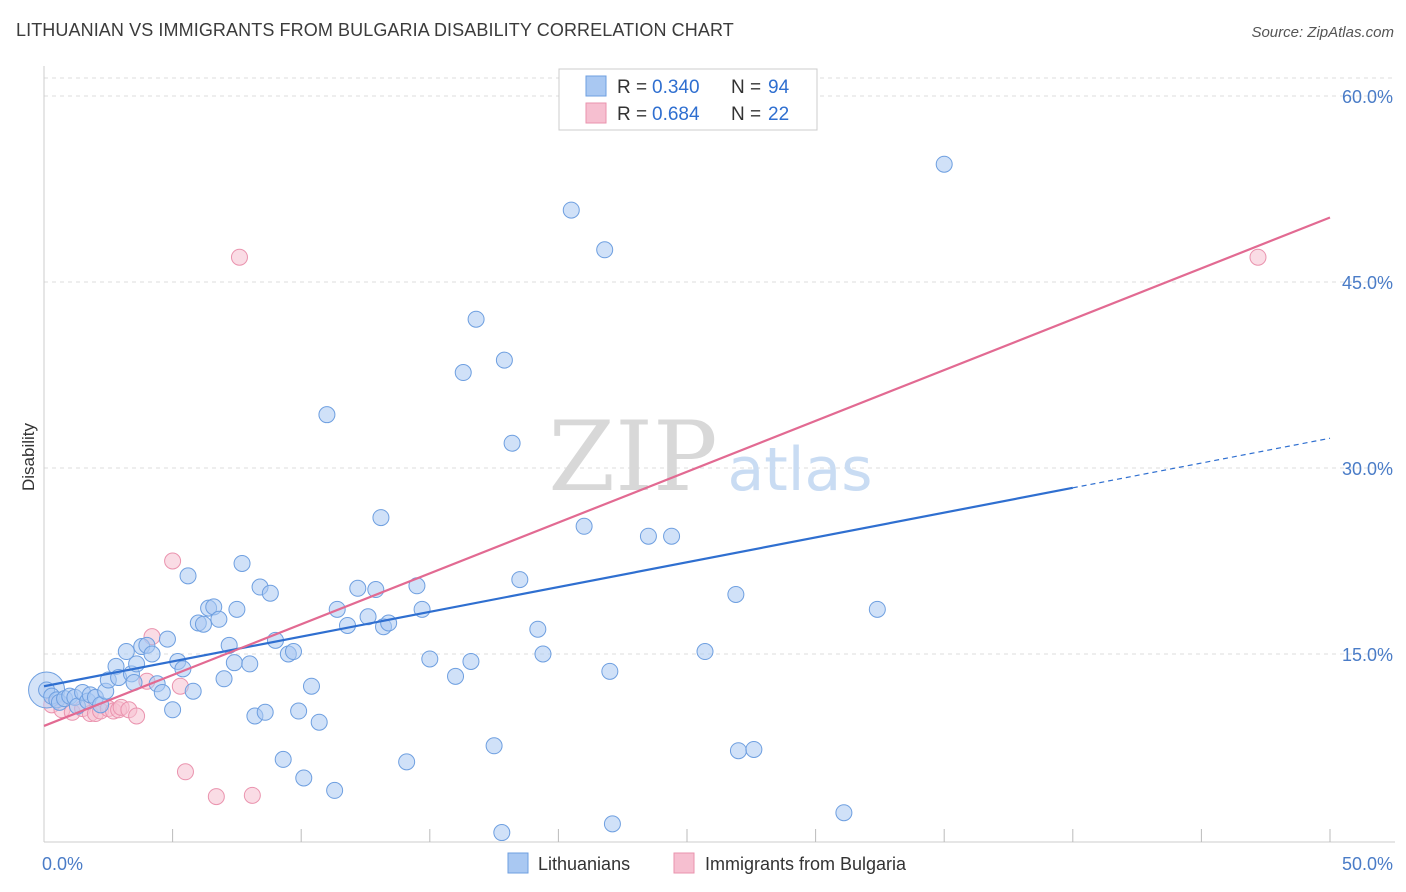 This screenshot has width=1406, height=892. Describe the element at coordinates (1367, 469) in the screenshot. I see `y-tick-label: 30.0%` at that location.